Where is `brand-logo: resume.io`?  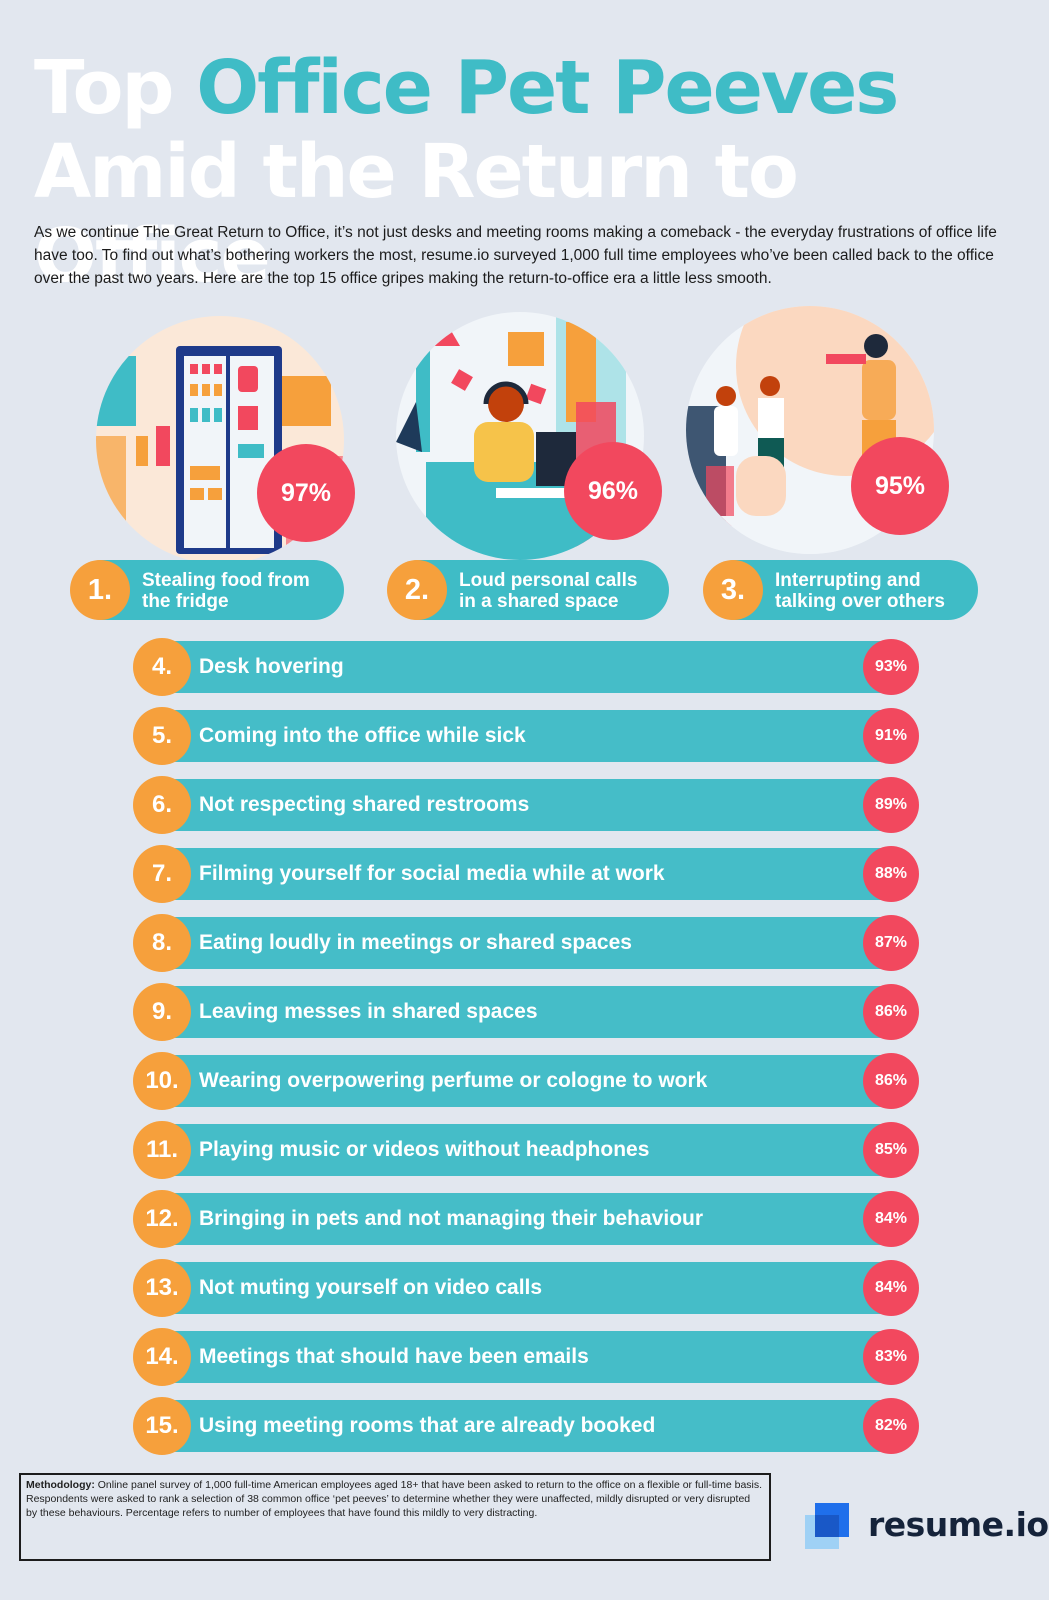 brand-logo: resume.io is located at coordinates (927, 1528).